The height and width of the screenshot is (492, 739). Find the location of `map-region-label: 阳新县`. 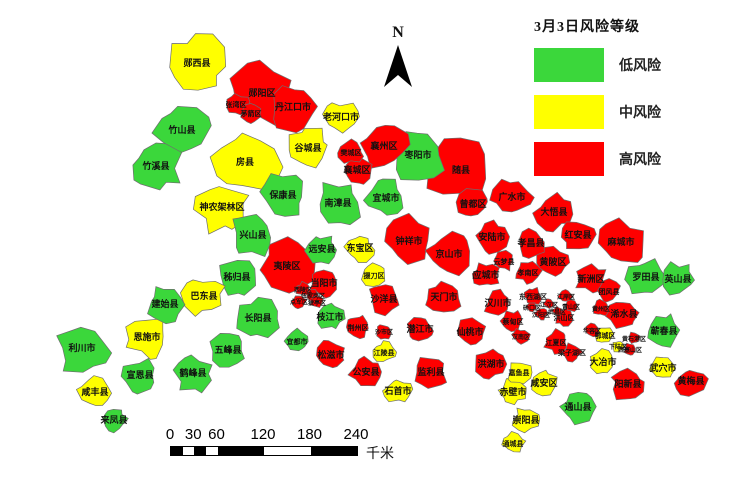

map-region-label: 阳新县 is located at coordinates (627, 383).